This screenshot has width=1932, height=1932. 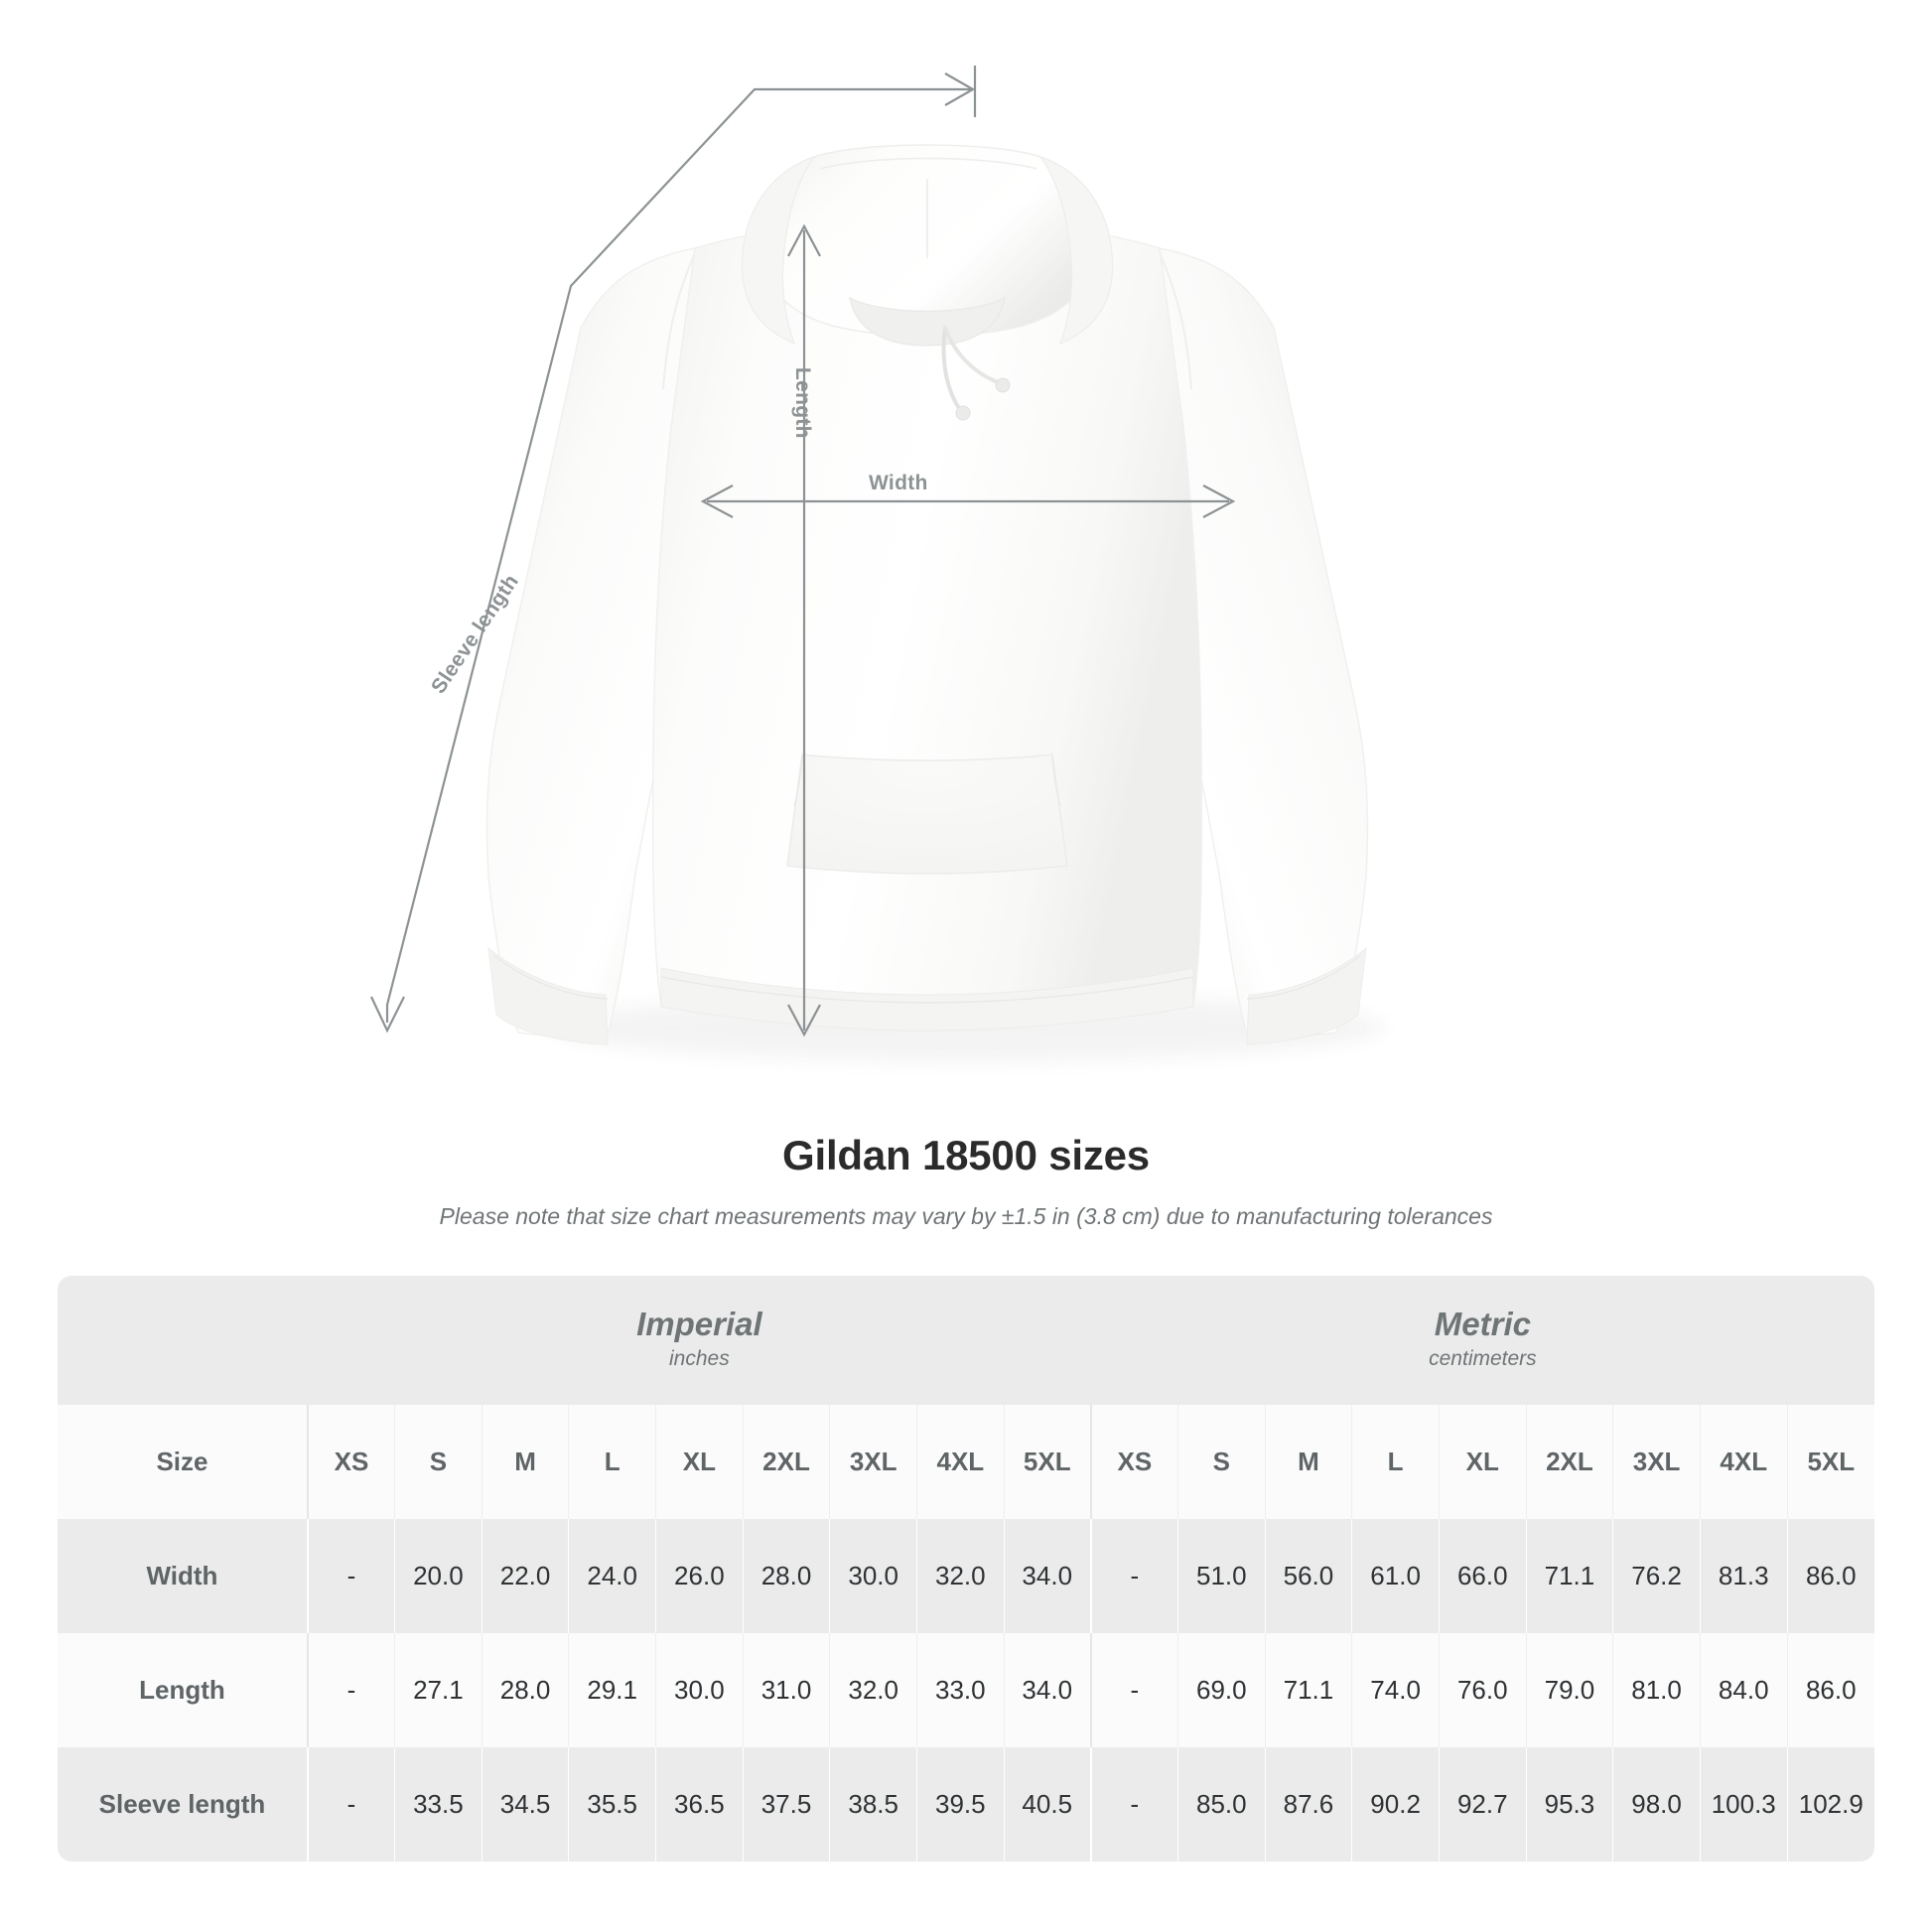 I want to click on size-col-imperial-3xl: 3XL, so click(x=873, y=1462).